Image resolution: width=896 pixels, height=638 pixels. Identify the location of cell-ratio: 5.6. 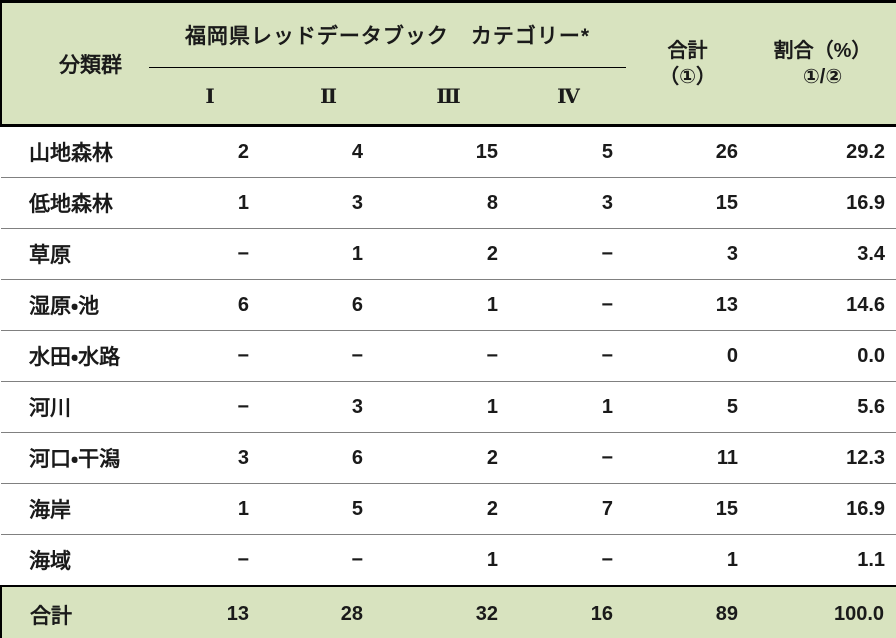
(822, 407).